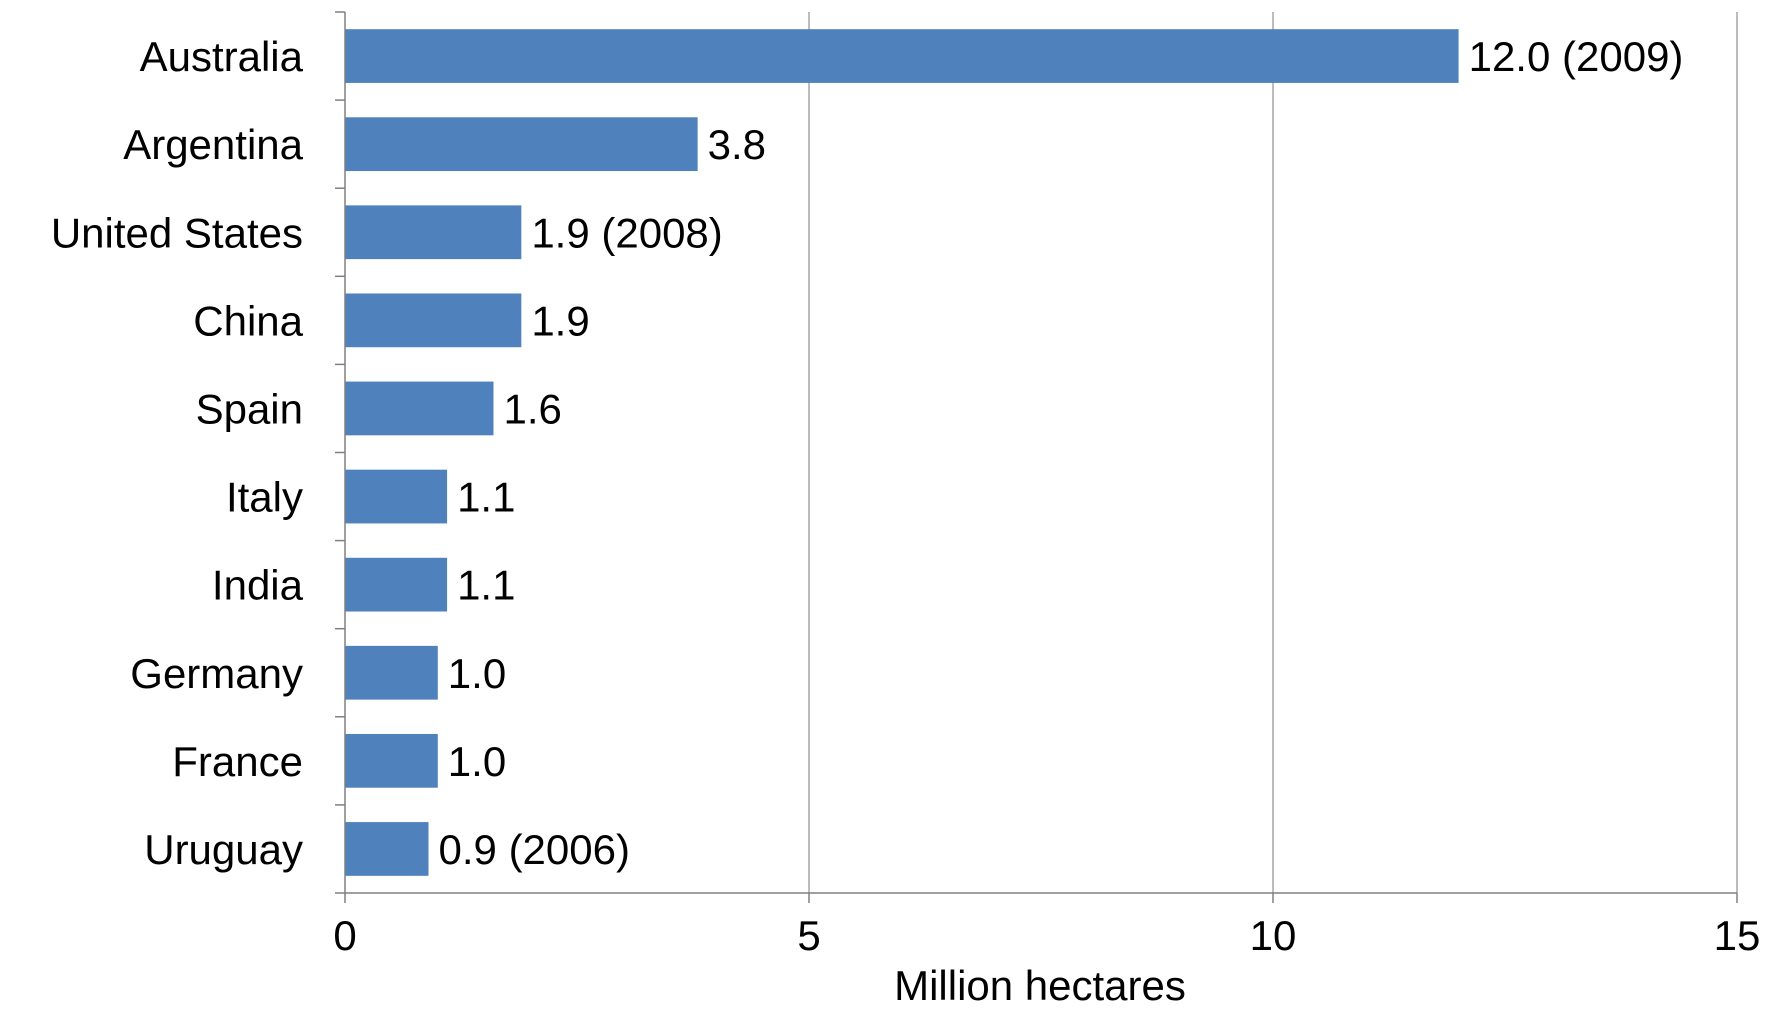 The image size is (1773, 1016). What do you see at coordinates (419, 408) in the screenshot?
I see `bar-spain` at bounding box center [419, 408].